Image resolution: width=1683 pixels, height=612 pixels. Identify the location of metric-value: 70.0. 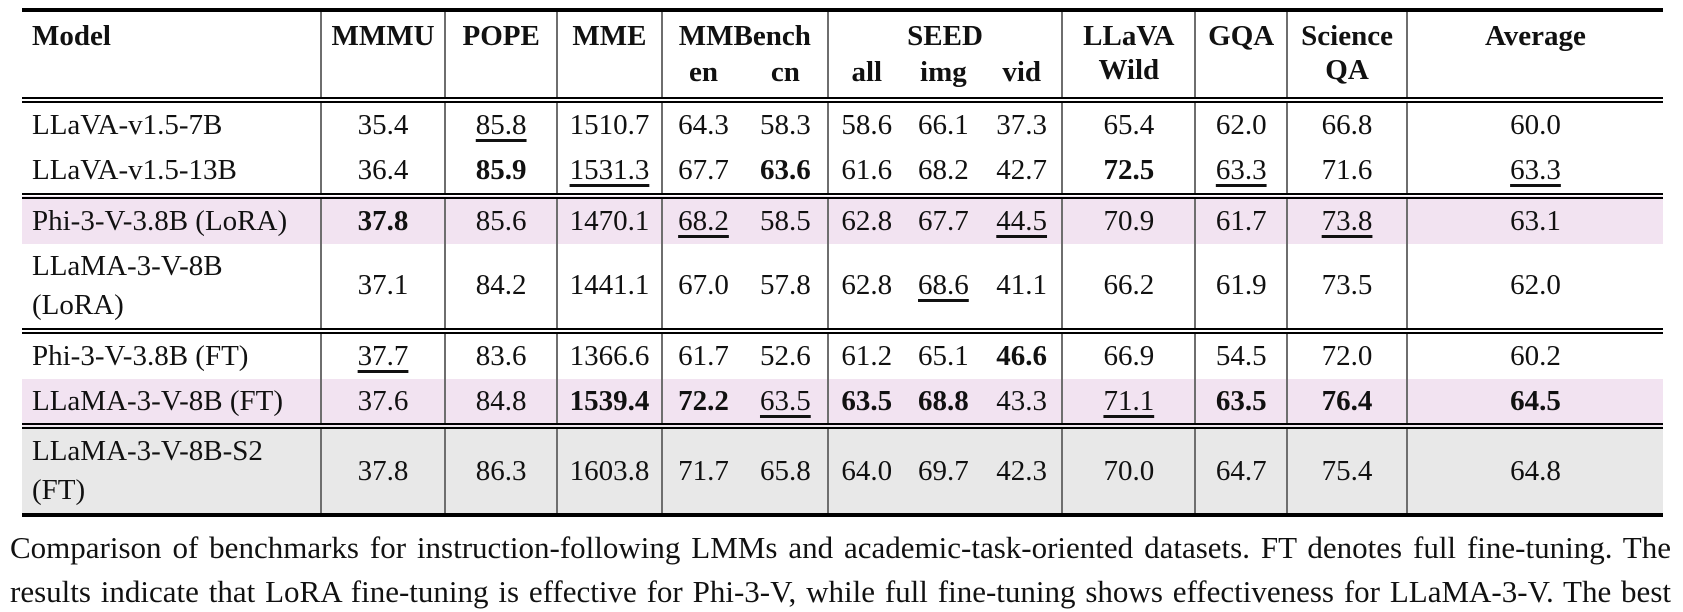
(1129, 470).